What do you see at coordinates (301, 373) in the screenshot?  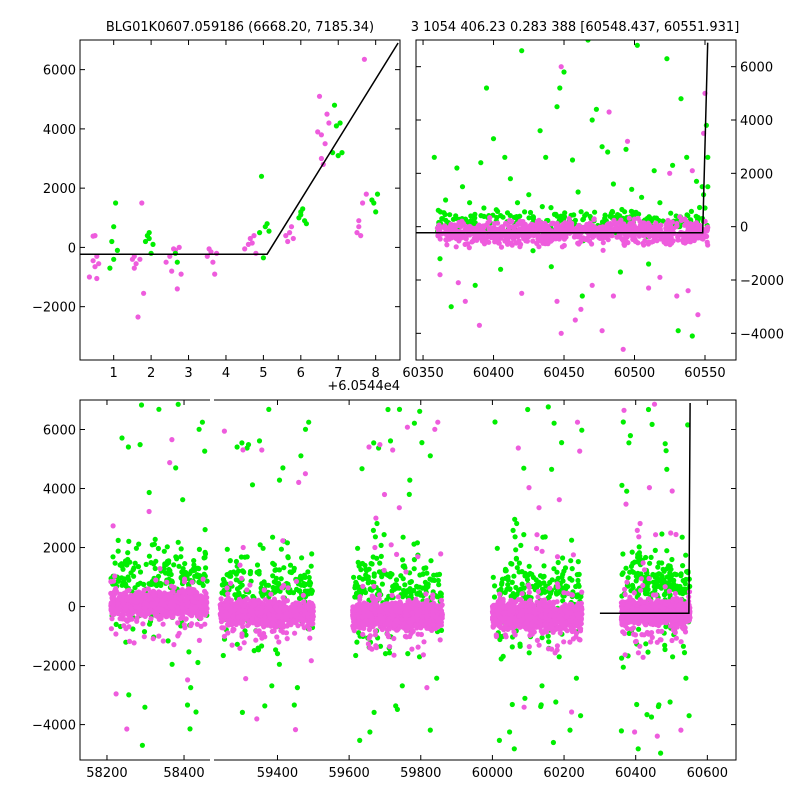 I see `x-tick-label: 6` at bounding box center [301, 373].